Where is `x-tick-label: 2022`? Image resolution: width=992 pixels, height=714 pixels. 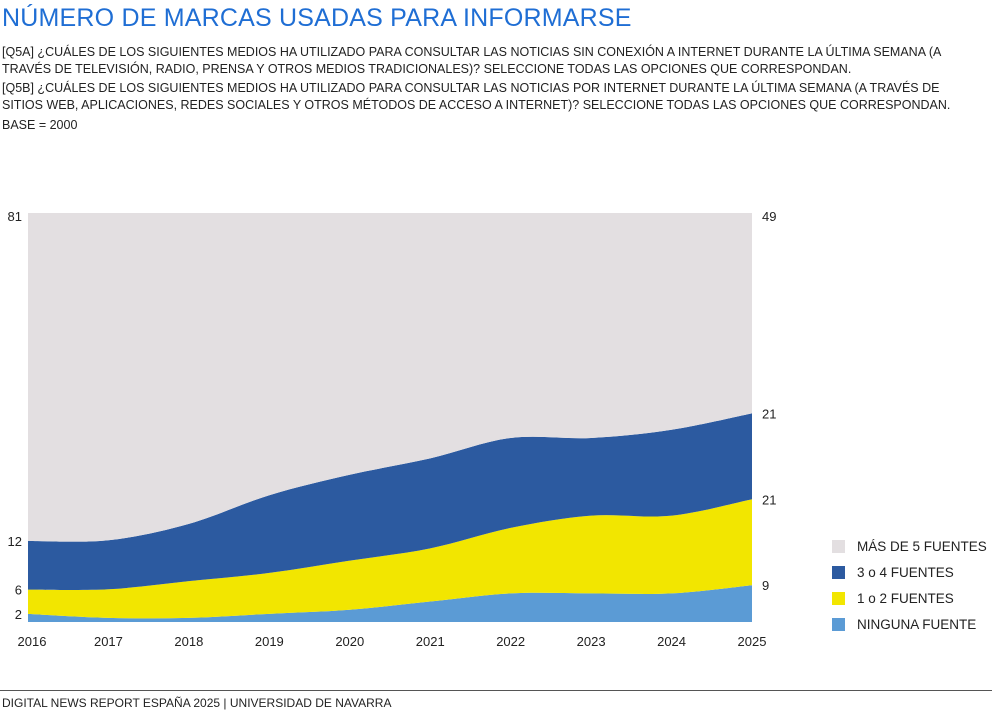
x-tick-label: 2022 is located at coordinates (510, 641).